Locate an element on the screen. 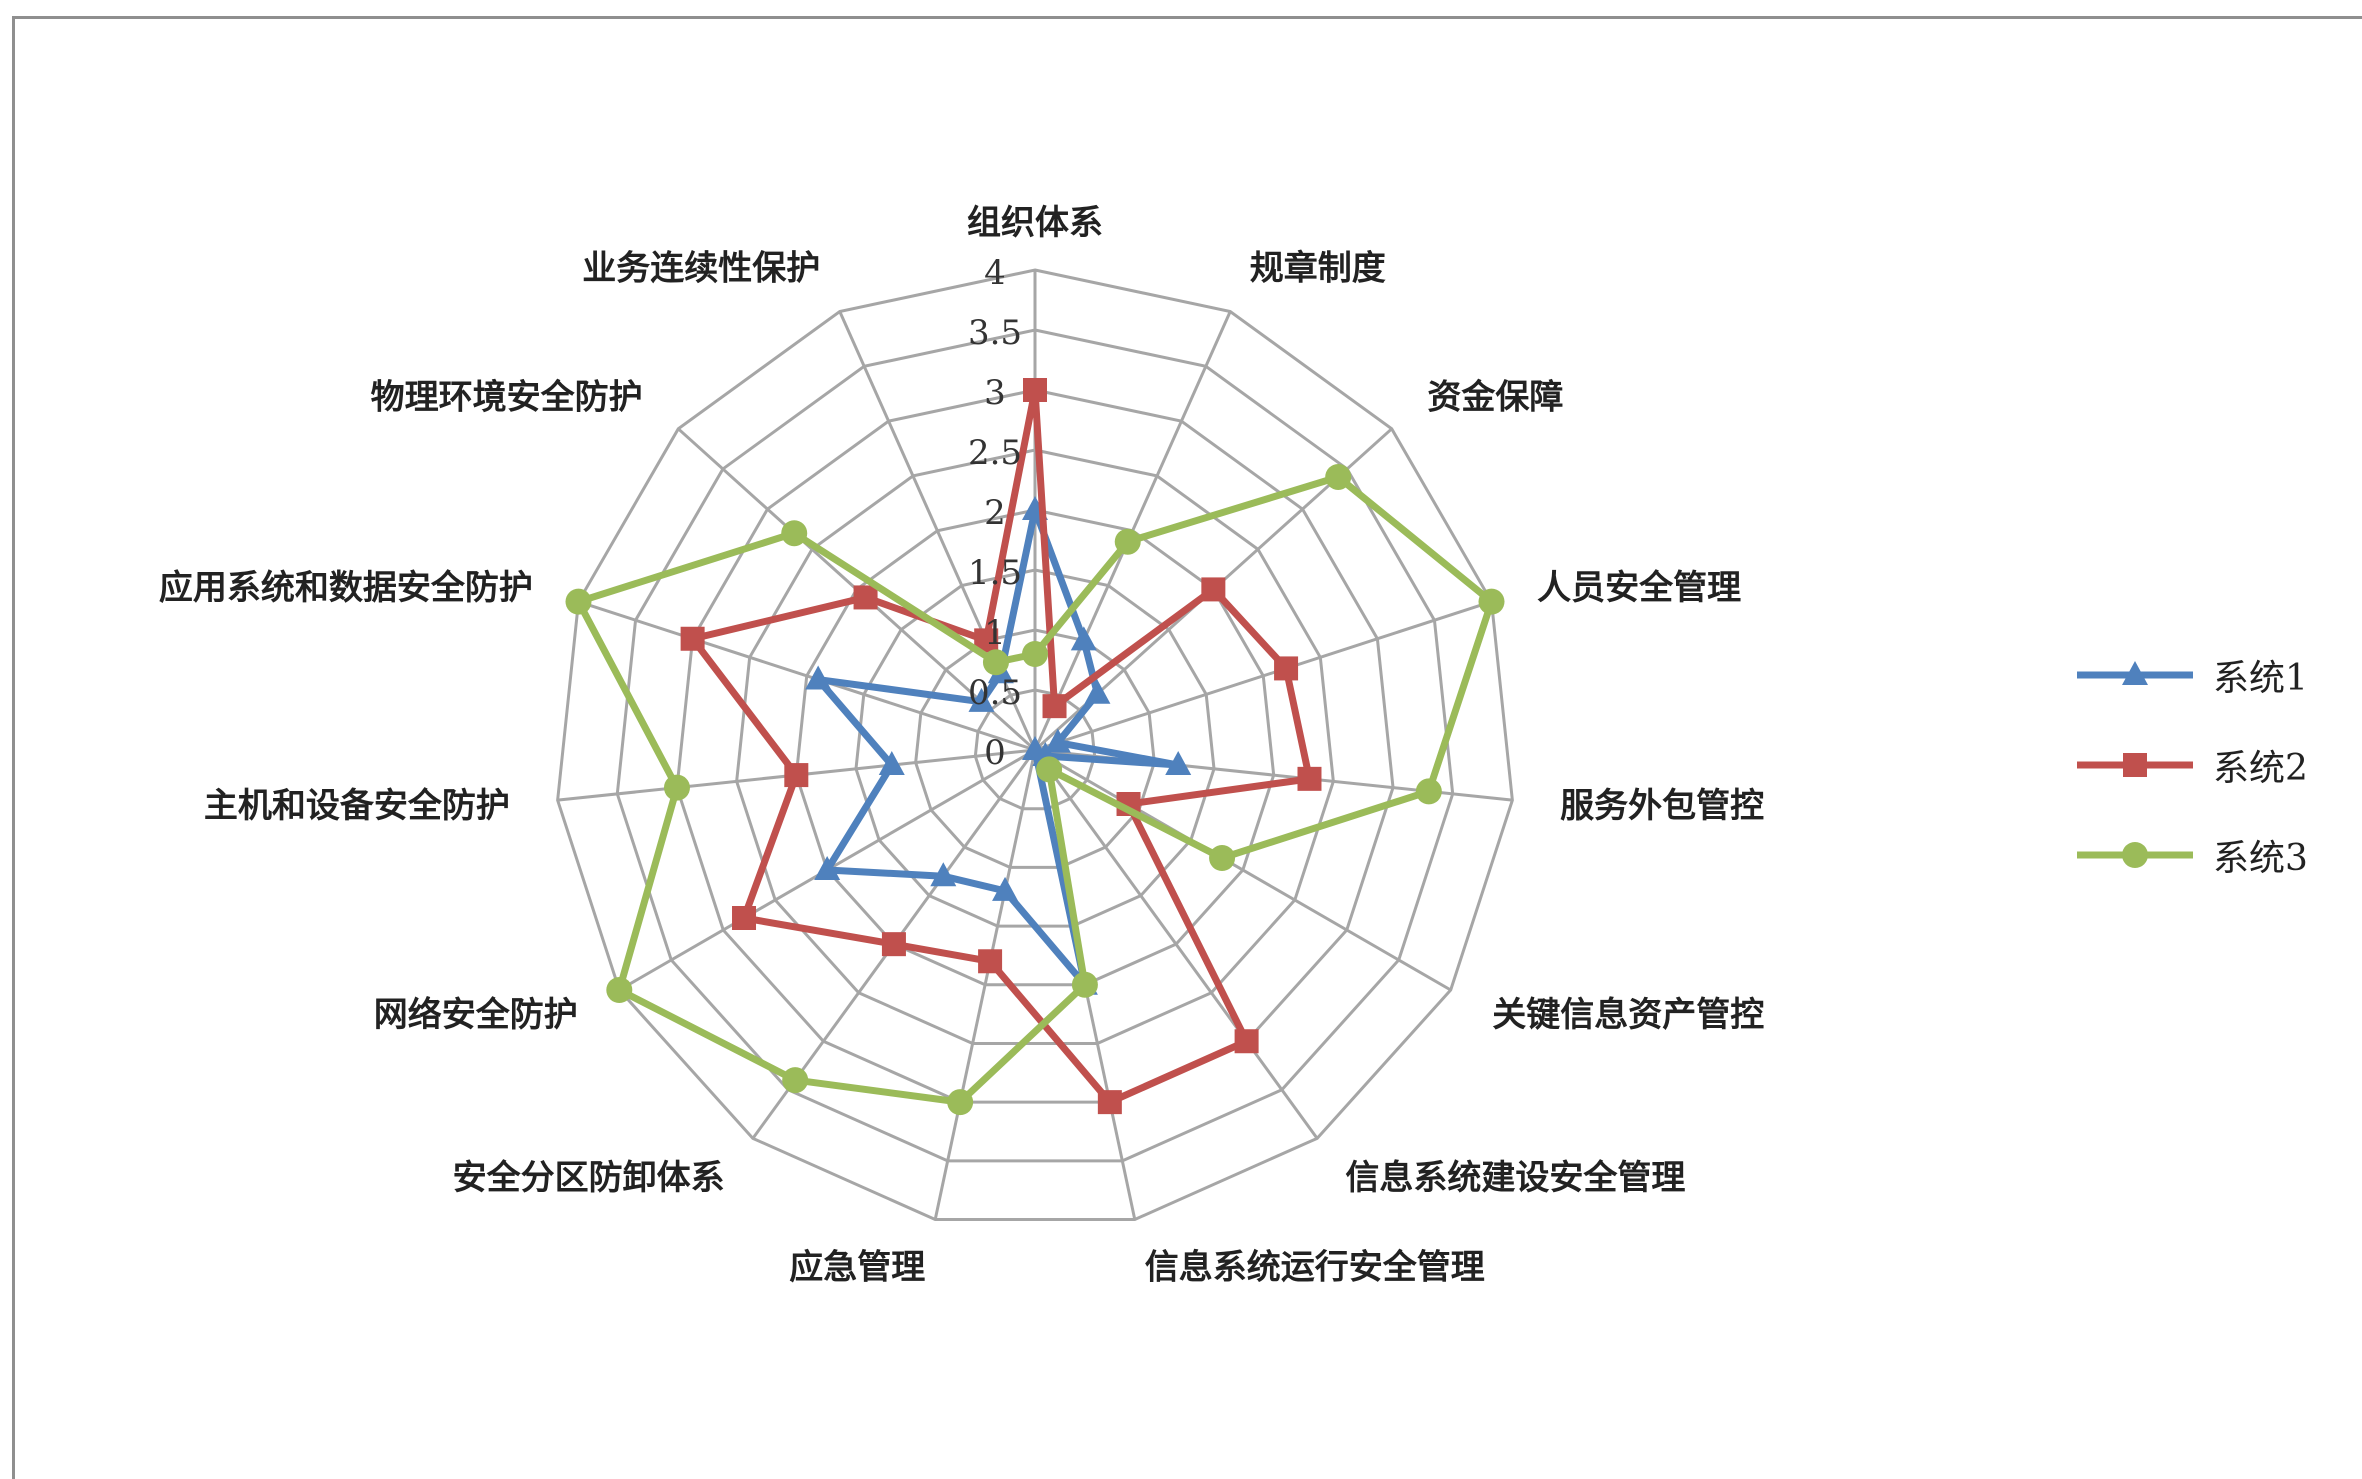  category-label: 信息系统运行安全管理 is located at coordinates (1315, 1267).